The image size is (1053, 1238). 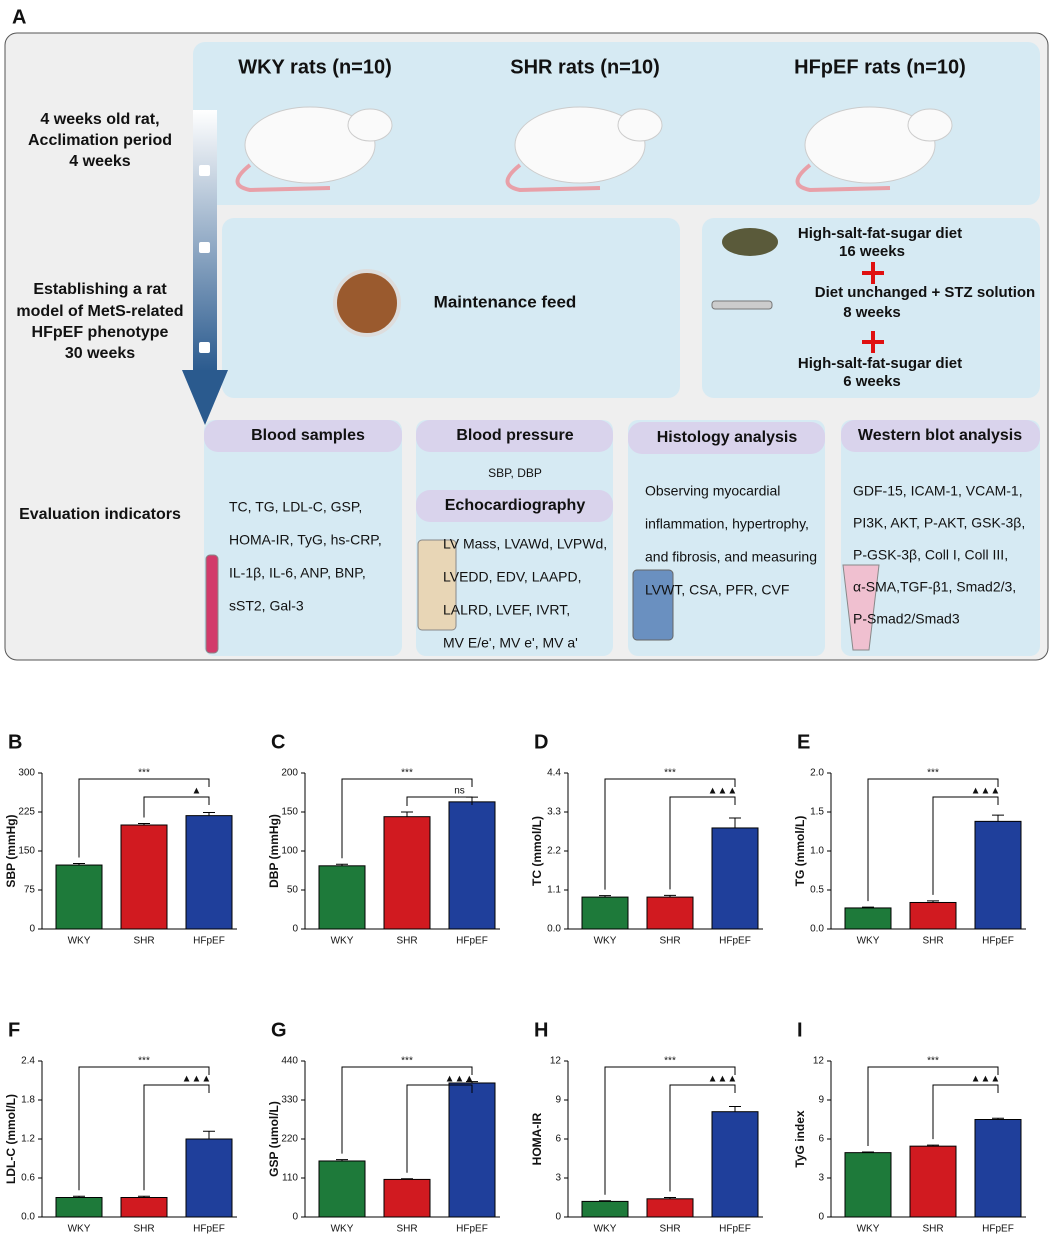 What do you see at coordinates (541, 1030) in the screenshot?
I see `panel-label: H` at bounding box center [541, 1030].